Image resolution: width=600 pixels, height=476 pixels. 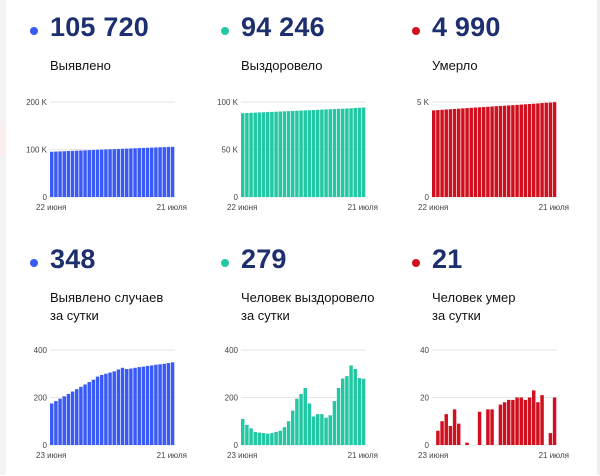 I want to click on metric-header: 4 990, so click(x=506, y=33).